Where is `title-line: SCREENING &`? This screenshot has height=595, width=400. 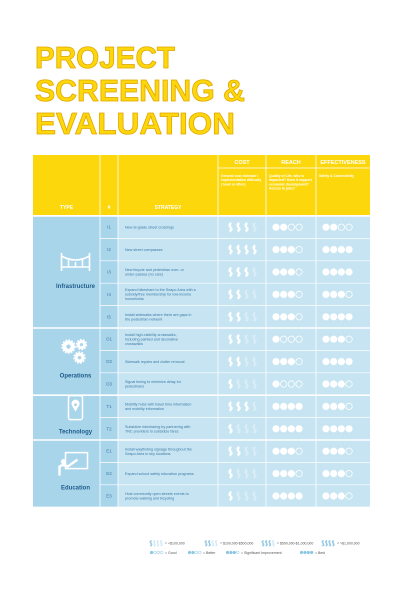
title-line: SCREENING & is located at coordinates (140, 90).